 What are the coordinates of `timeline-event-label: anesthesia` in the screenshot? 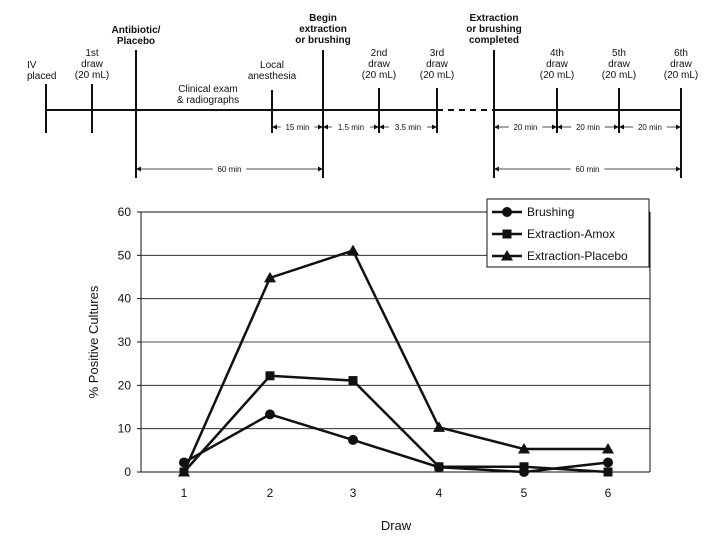 It's located at (272, 76).